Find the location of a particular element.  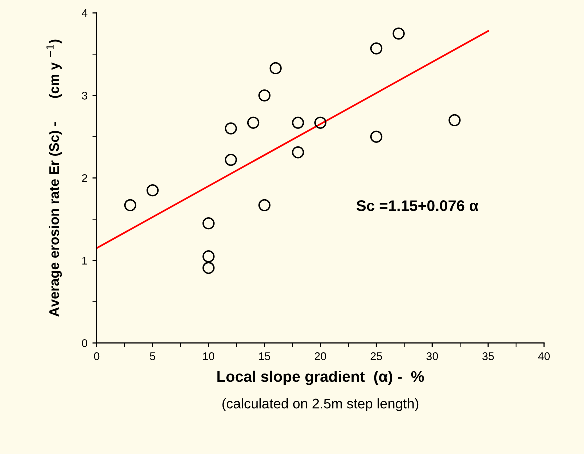

x-axis-title: Local slope gradient (α) - % is located at coordinates (321, 378).